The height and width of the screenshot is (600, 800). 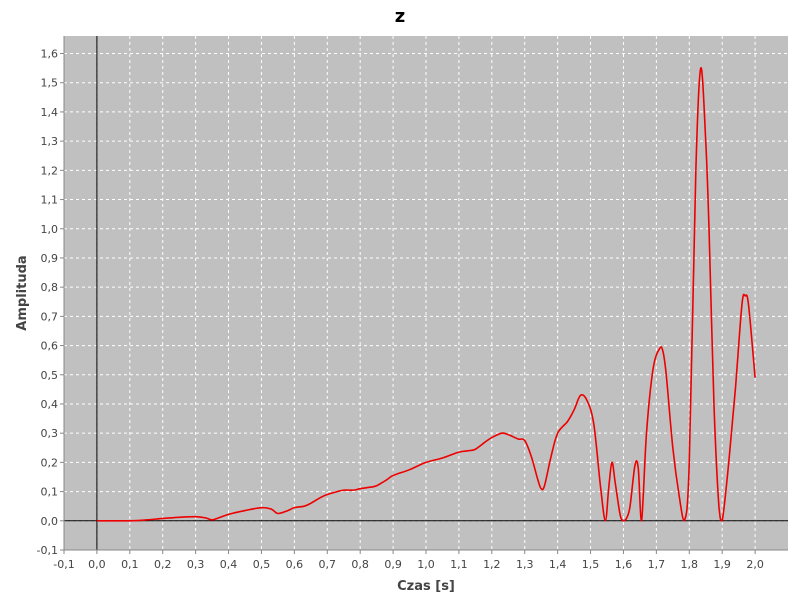 What do you see at coordinates (50, 200) in the screenshot?
I see `y-tick-label: 1,1` at bounding box center [50, 200].